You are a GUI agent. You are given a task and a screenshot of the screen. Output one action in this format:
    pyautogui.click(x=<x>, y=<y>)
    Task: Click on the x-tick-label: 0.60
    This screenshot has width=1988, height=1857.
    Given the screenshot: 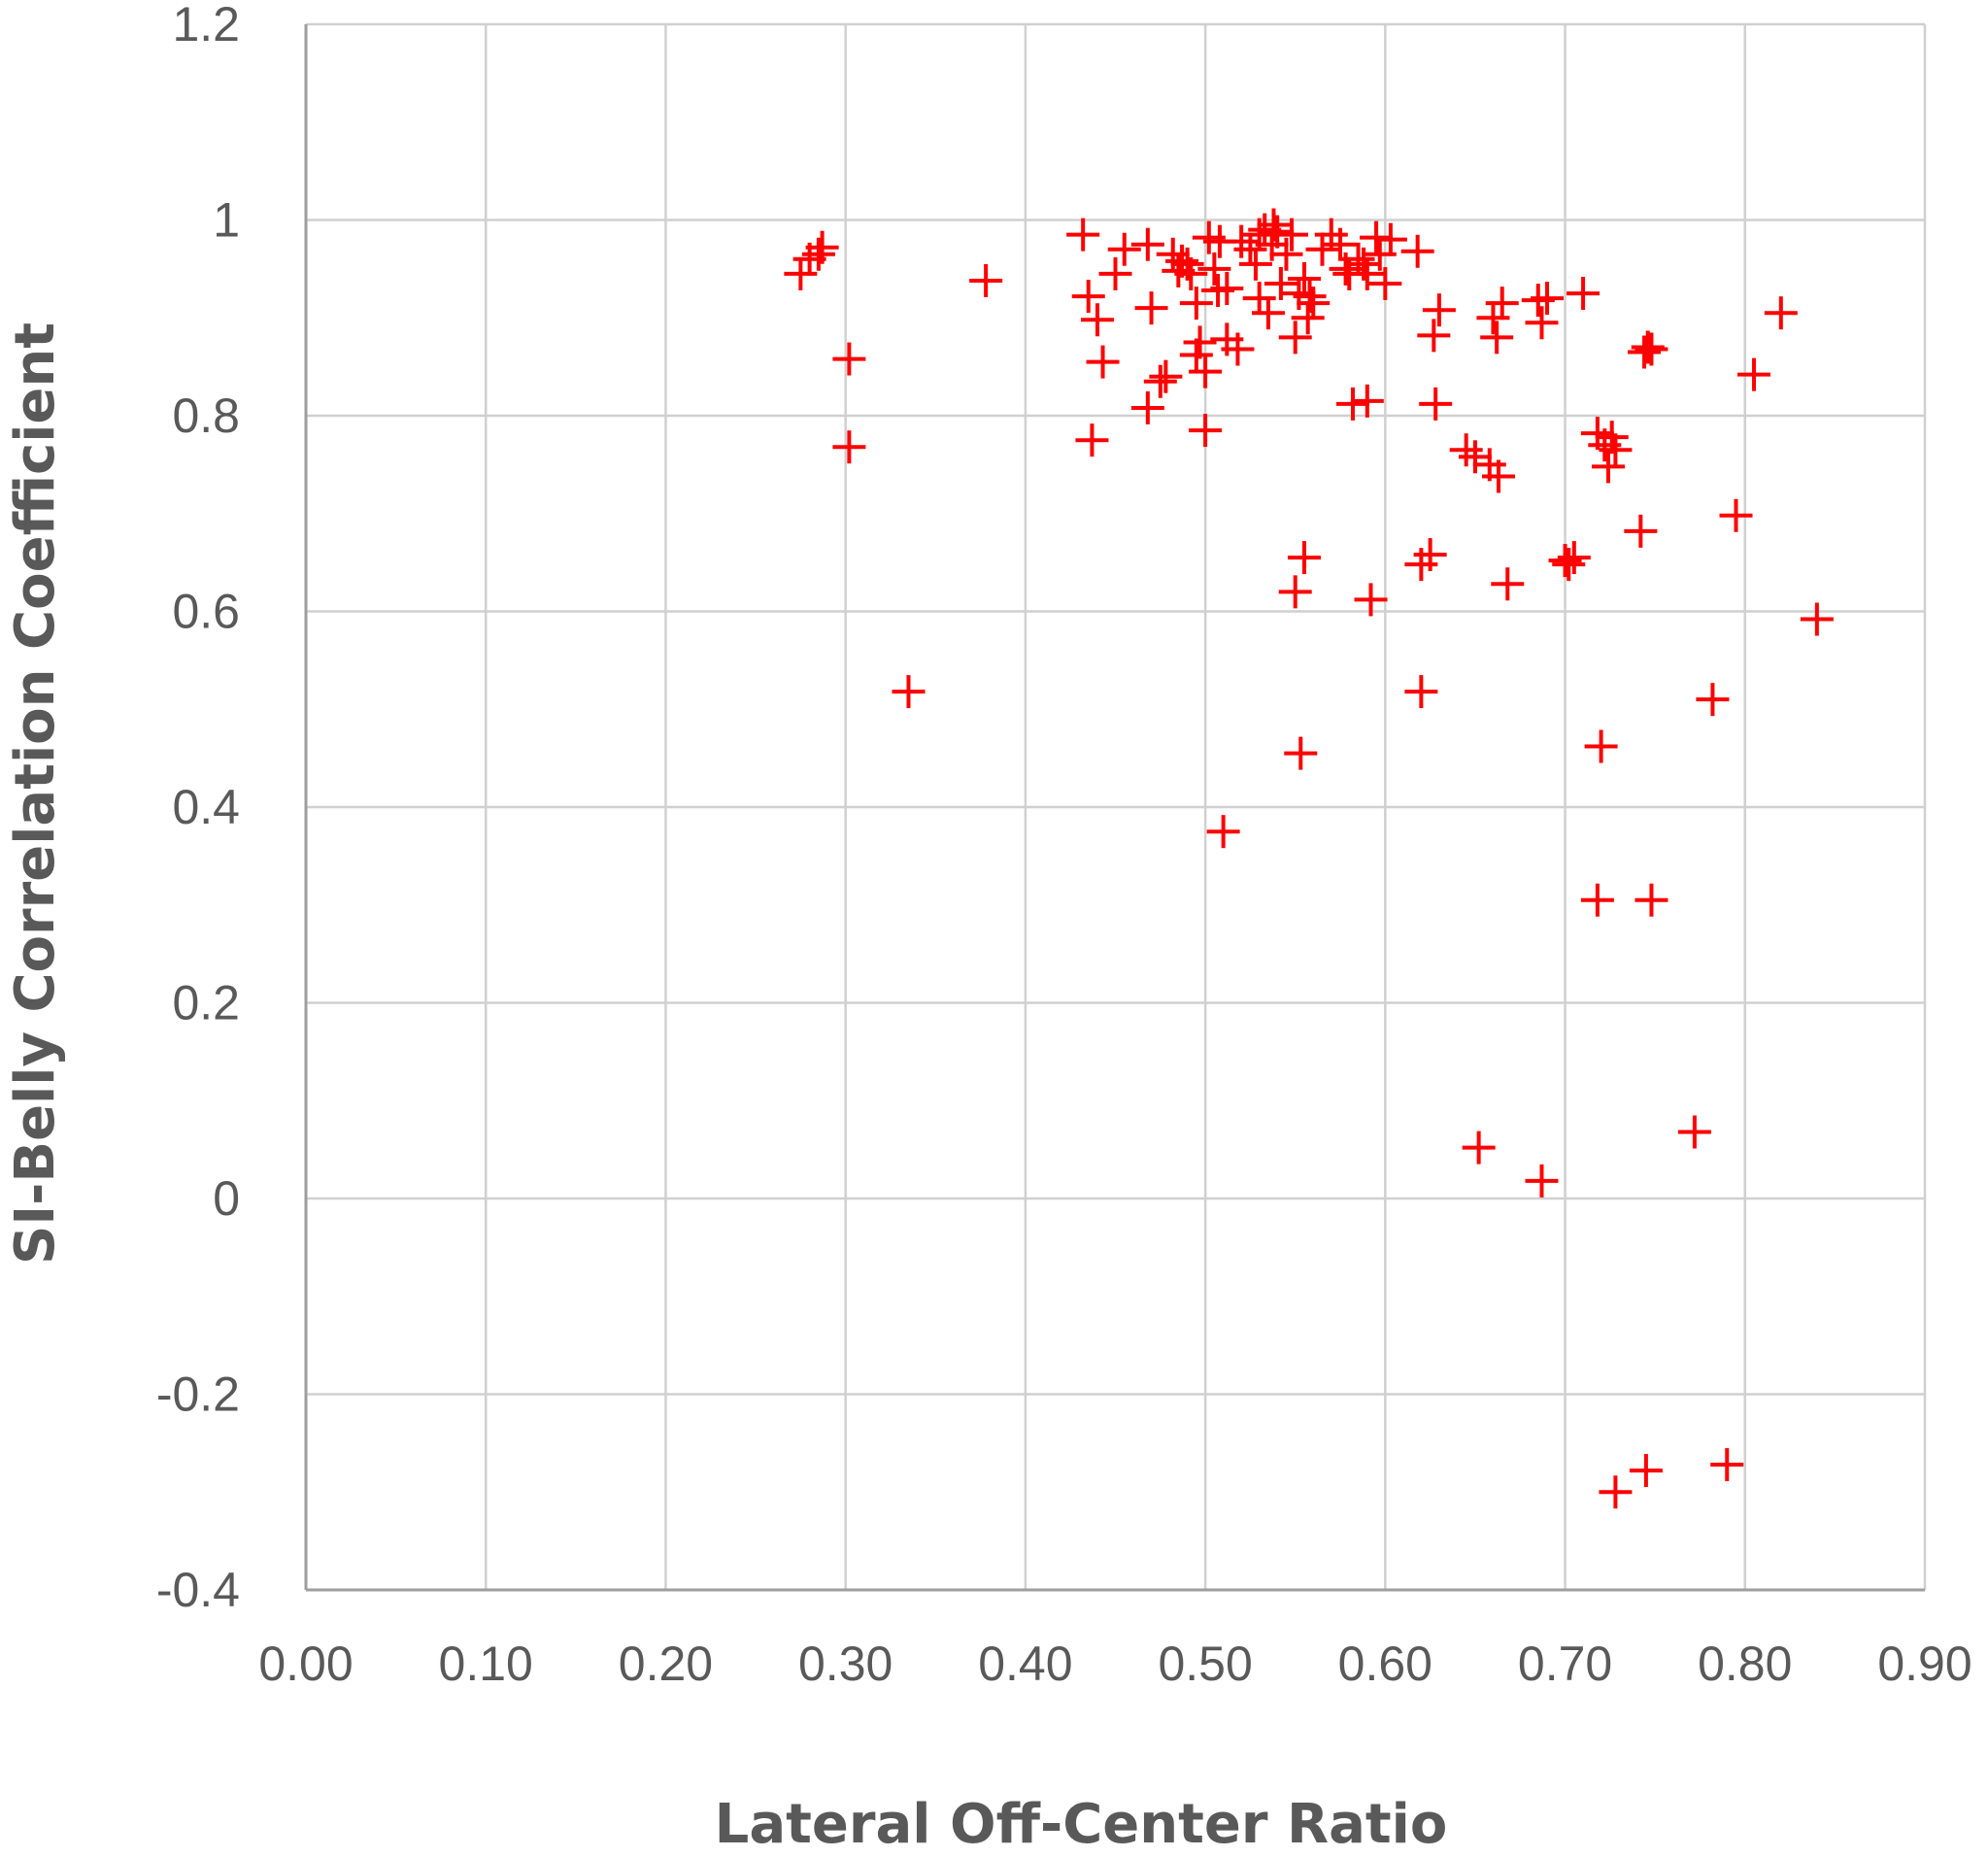 What is the action you would take?
    pyautogui.click(x=1385, y=1664)
    